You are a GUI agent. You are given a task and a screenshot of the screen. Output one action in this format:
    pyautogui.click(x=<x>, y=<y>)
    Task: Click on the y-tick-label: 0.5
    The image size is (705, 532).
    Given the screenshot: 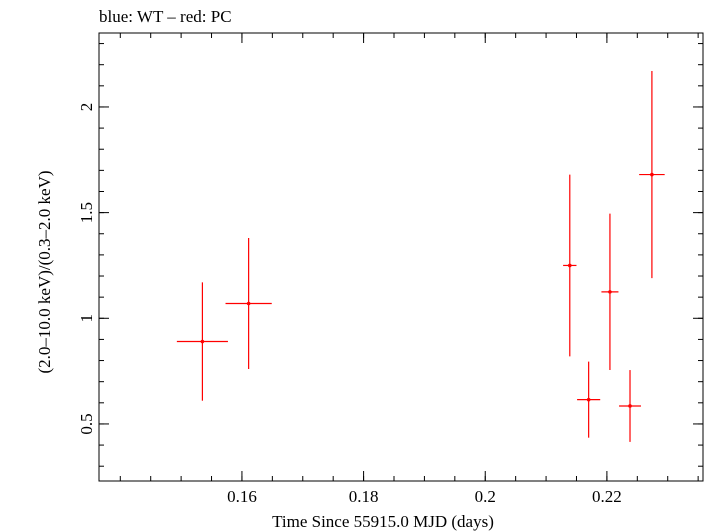 What is the action you would take?
    pyautogui.click(x=86, y=423)
    